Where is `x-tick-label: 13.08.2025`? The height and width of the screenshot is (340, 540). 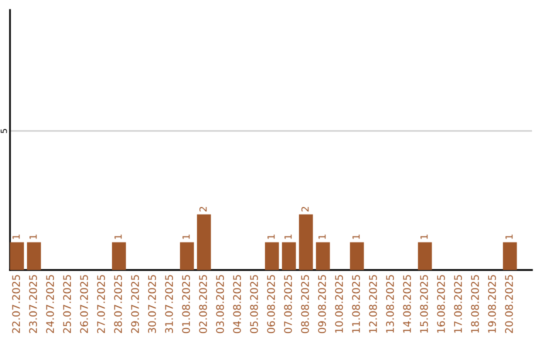 x-tick-label: 13.08.2025 is located at coordinates (390, 304).